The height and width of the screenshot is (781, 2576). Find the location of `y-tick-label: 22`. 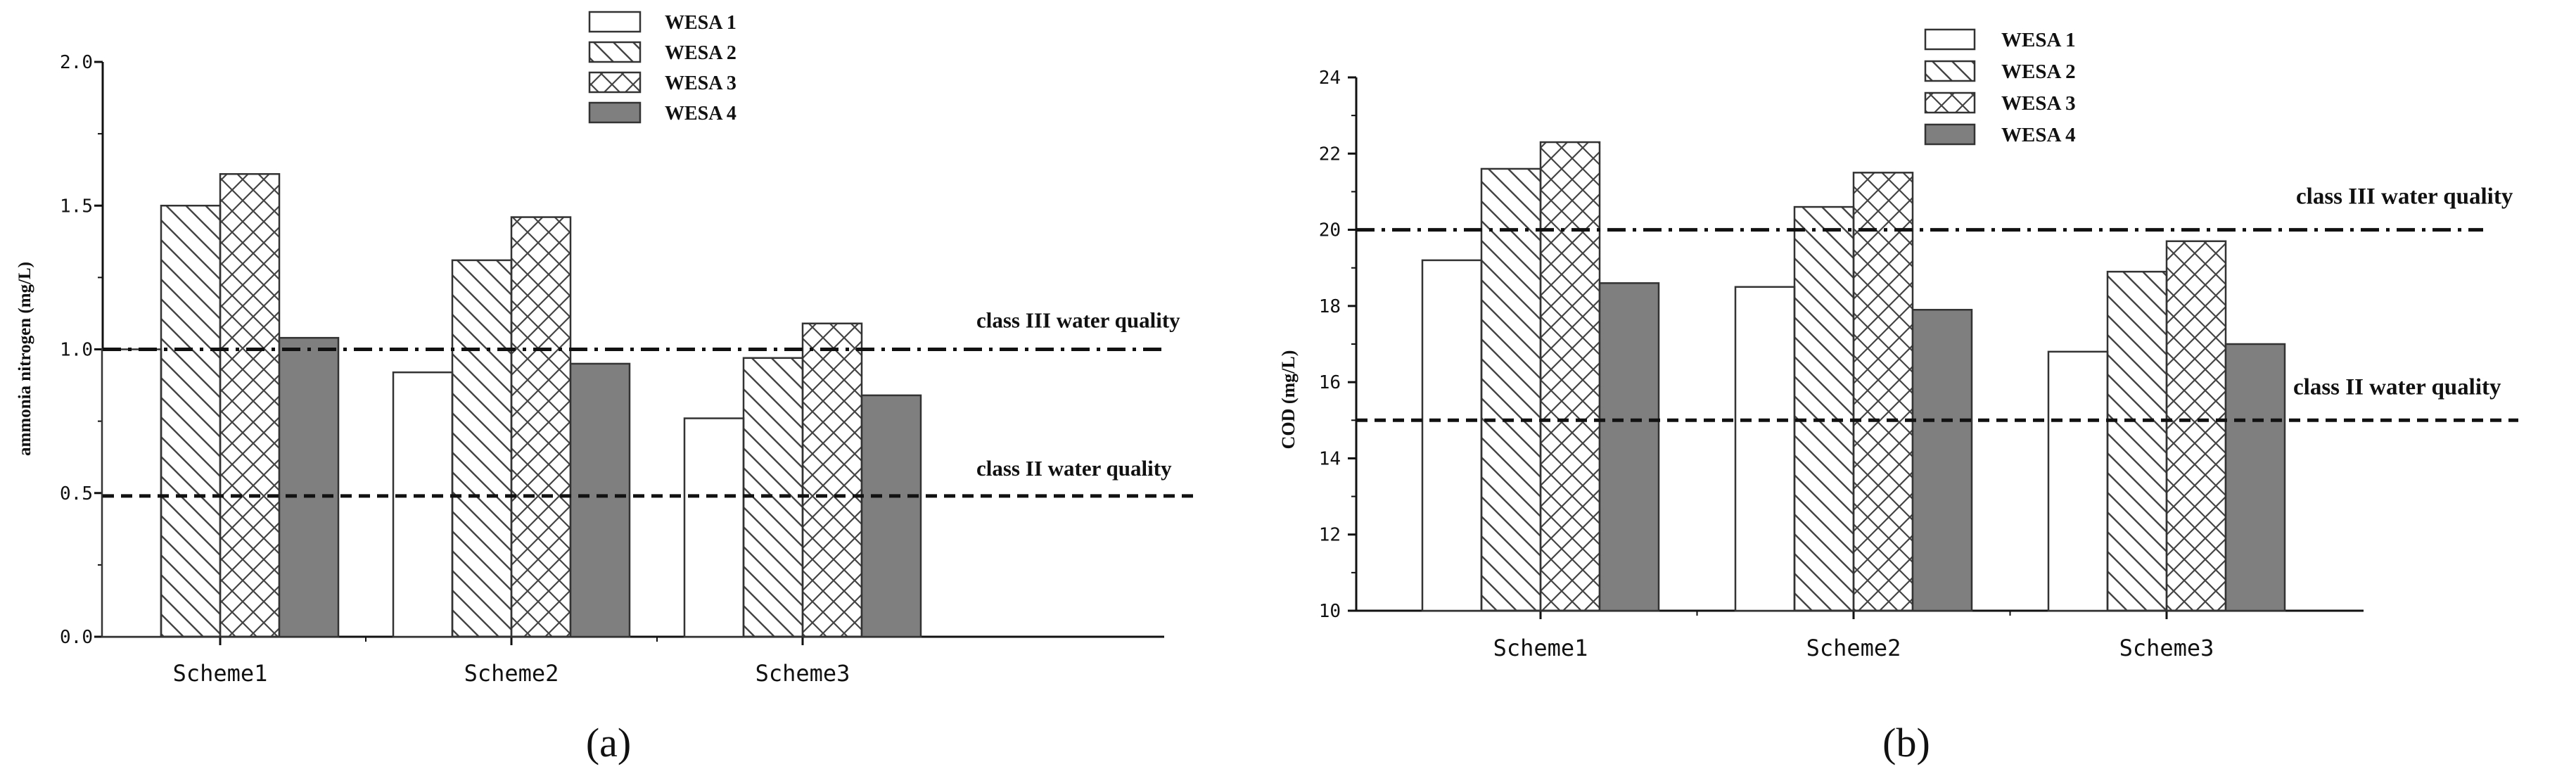

y-tick-label: 22 is located at coordinates (1330, 154).